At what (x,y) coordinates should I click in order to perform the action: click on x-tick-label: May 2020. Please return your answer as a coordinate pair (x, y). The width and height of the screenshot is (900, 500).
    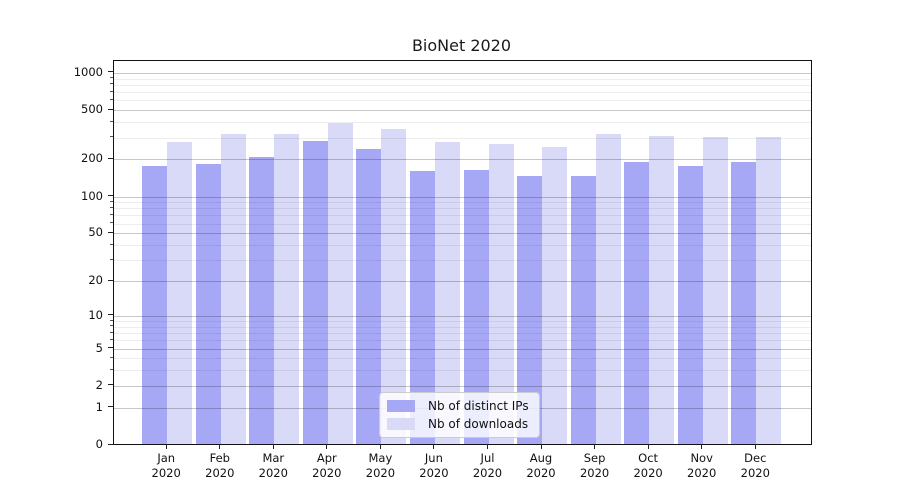
    Looking at the image, I should click on (380, 465).